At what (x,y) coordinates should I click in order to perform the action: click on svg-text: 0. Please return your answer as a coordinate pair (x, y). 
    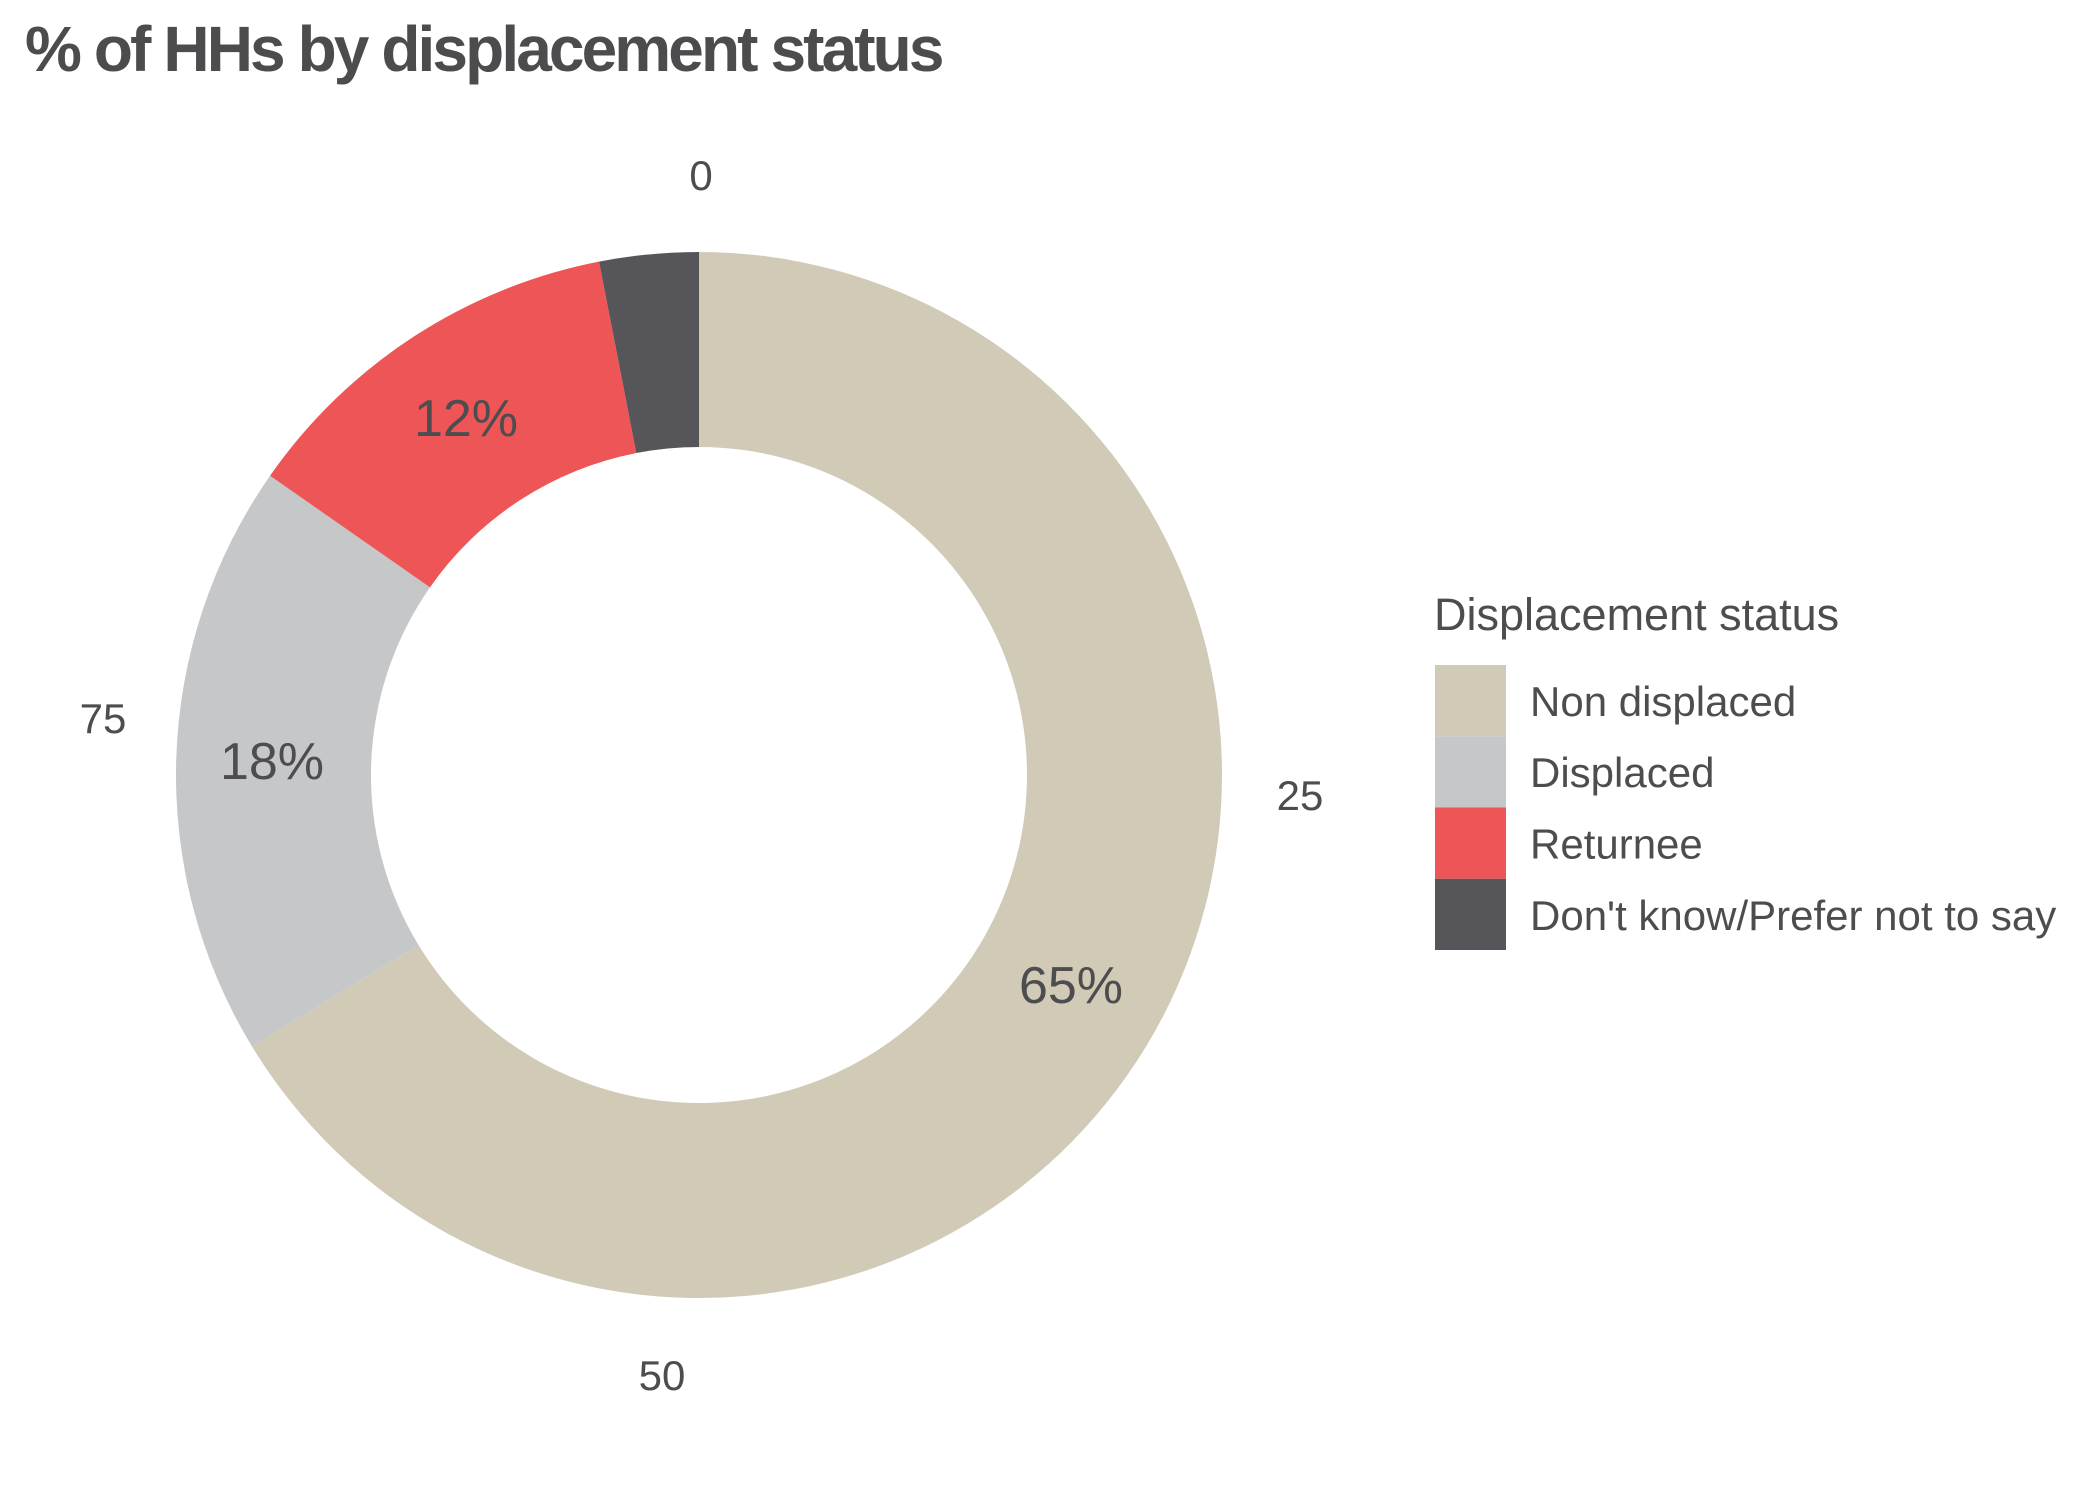
    Looking at the image, I should click on (700, 175).